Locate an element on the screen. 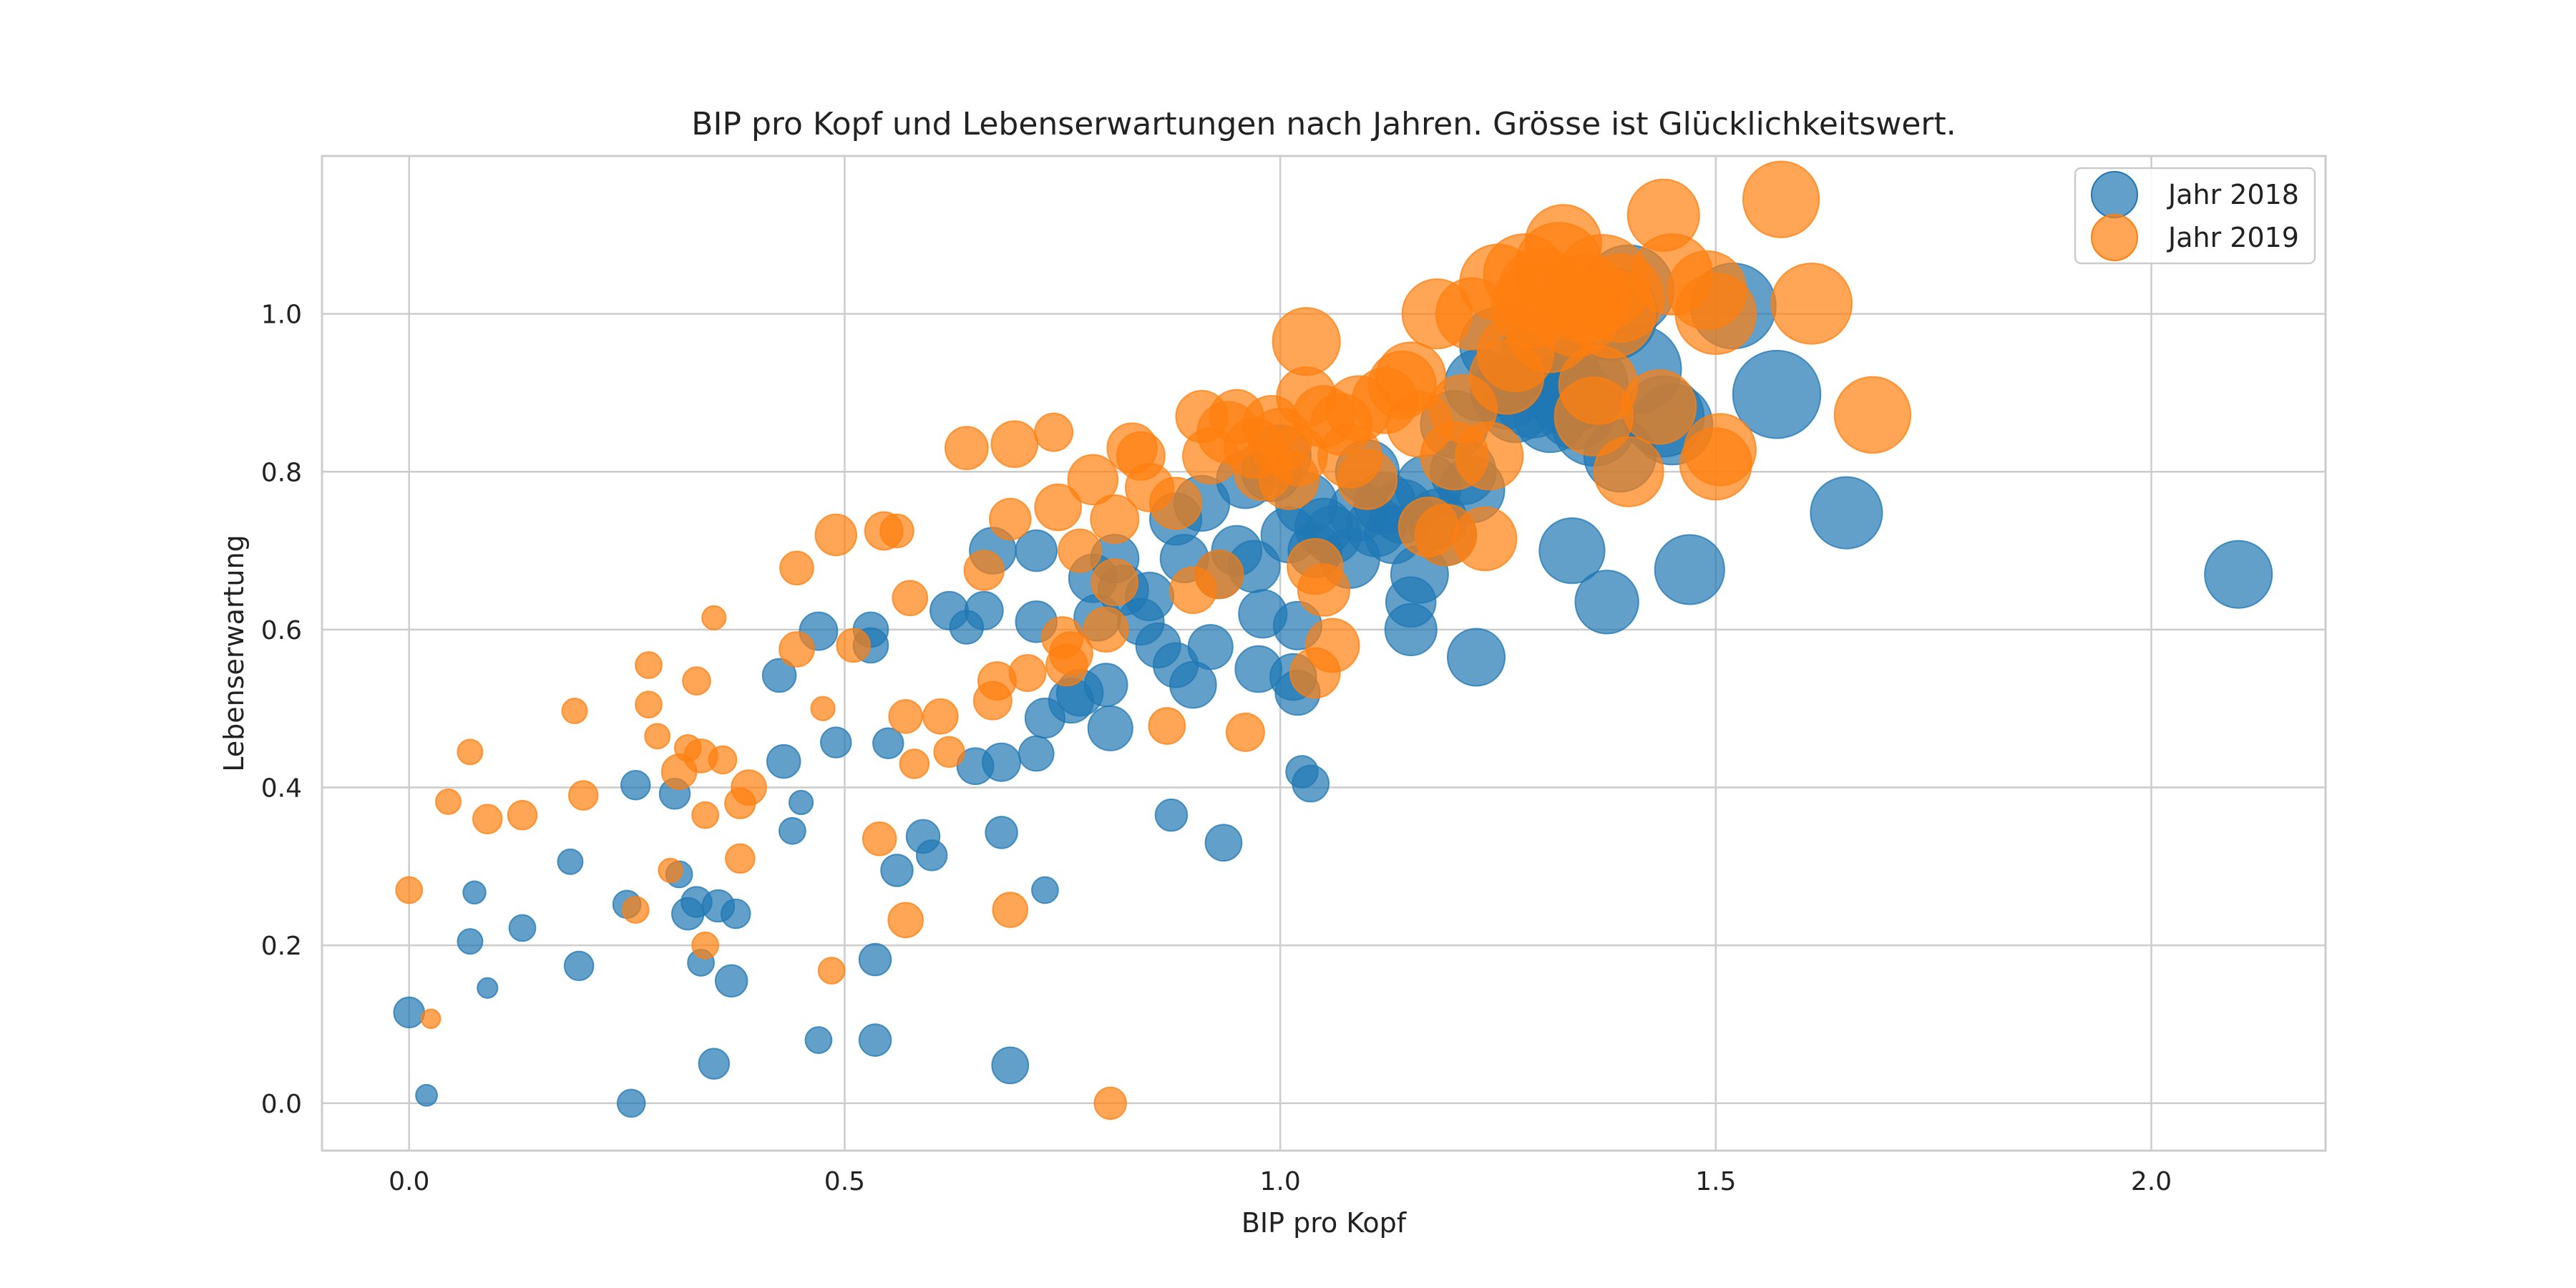 The height and width of the screenshot is (1288, 2576). legend-marker-jahr-2019 is located at coordinates (2114, 237).